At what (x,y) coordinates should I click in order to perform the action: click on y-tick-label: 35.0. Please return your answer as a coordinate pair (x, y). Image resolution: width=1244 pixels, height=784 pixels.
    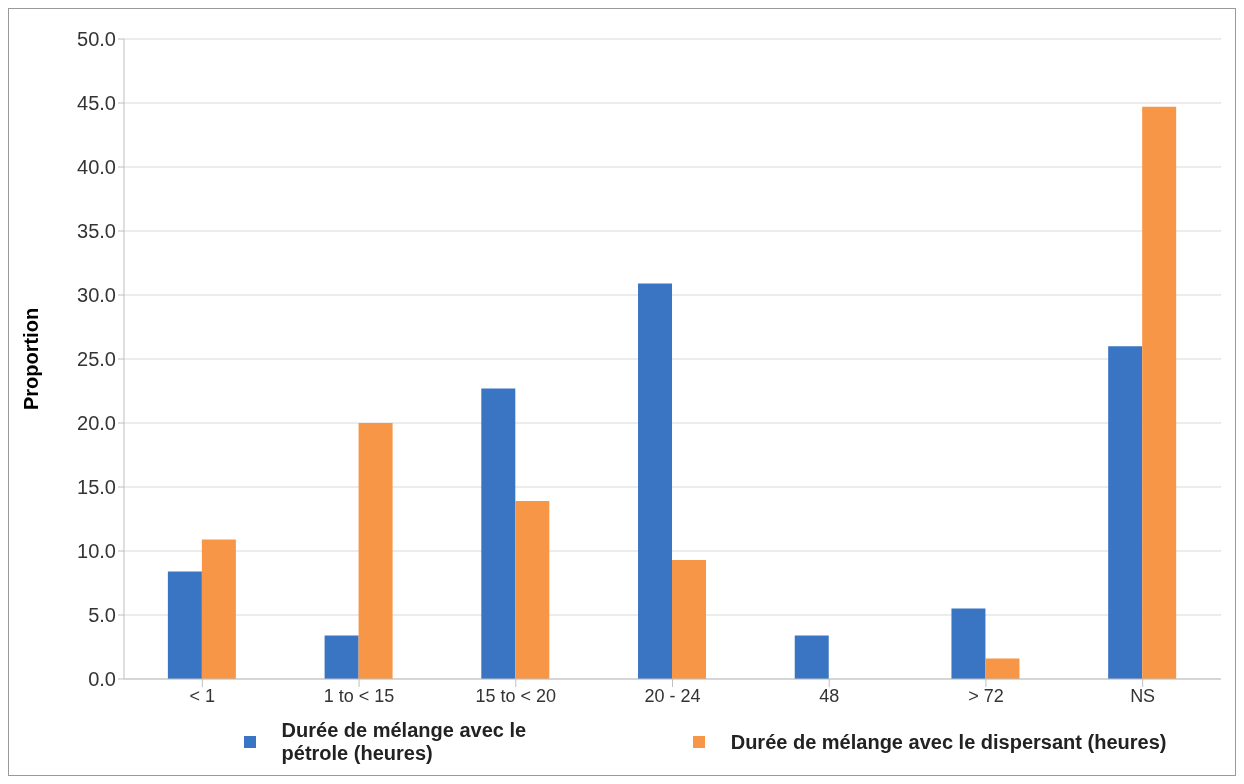
    Looking at the image, I should click on (96, 231).